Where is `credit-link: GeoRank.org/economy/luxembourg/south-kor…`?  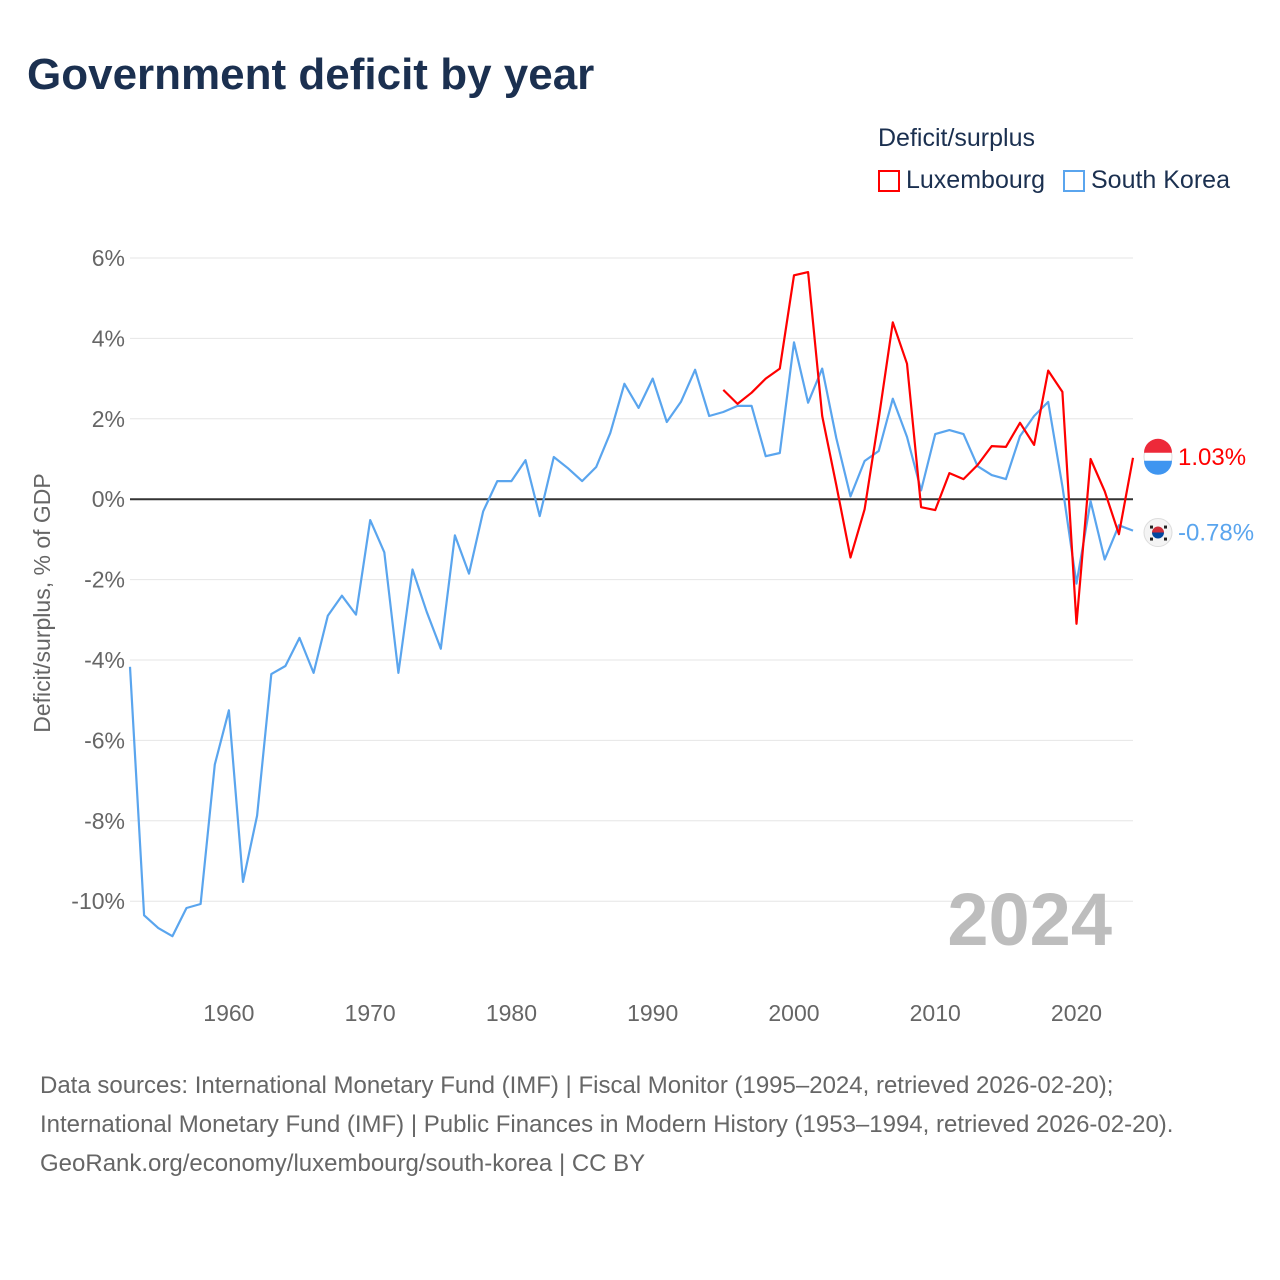 credit-link: GeoRank.org/economy/luxembourg/south-kor… is located at coordinates (343, 1163).